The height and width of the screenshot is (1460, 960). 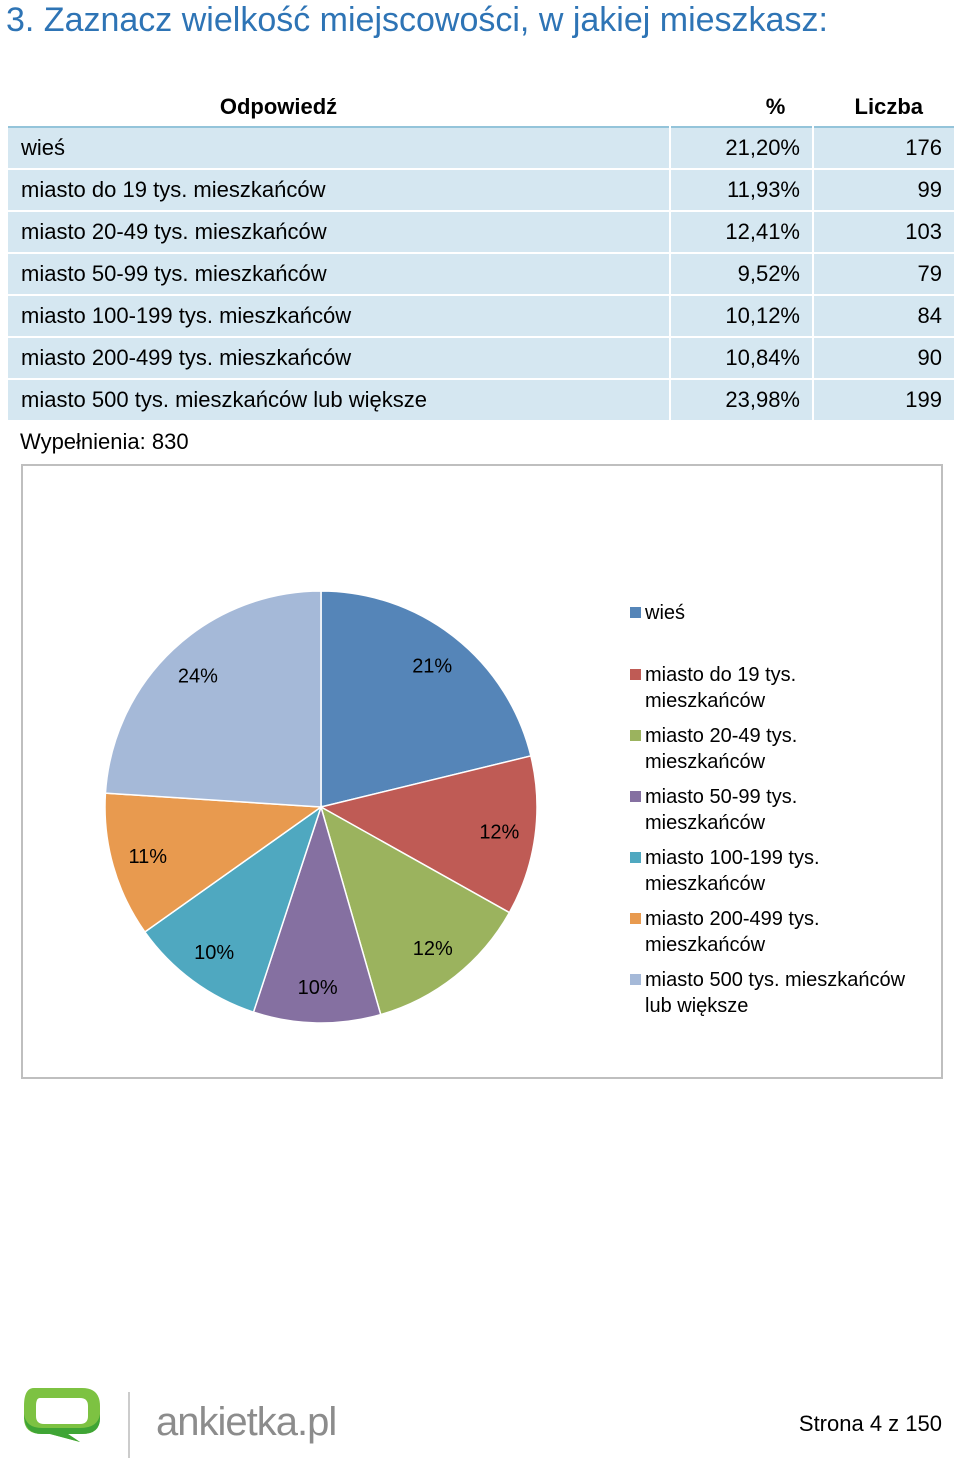 I want to click on row-percent: 21,20%, so click(x=741, y=148).